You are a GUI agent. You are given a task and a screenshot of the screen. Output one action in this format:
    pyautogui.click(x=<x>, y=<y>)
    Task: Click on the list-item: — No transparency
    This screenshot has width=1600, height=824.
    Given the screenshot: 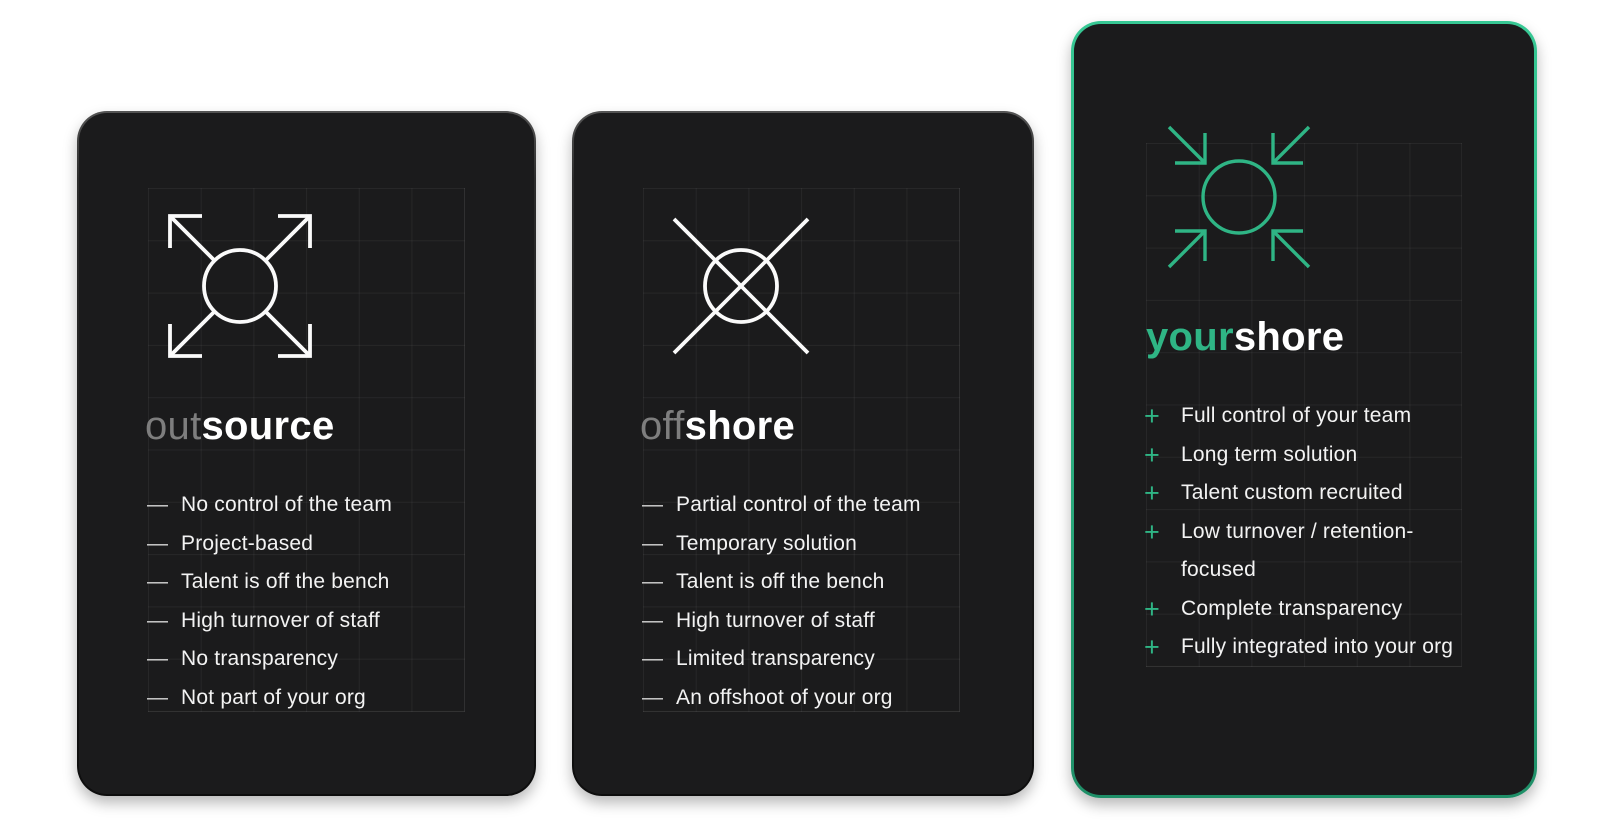 What is the action you would take?
    pyautogui.click(x=323, y=659)
    